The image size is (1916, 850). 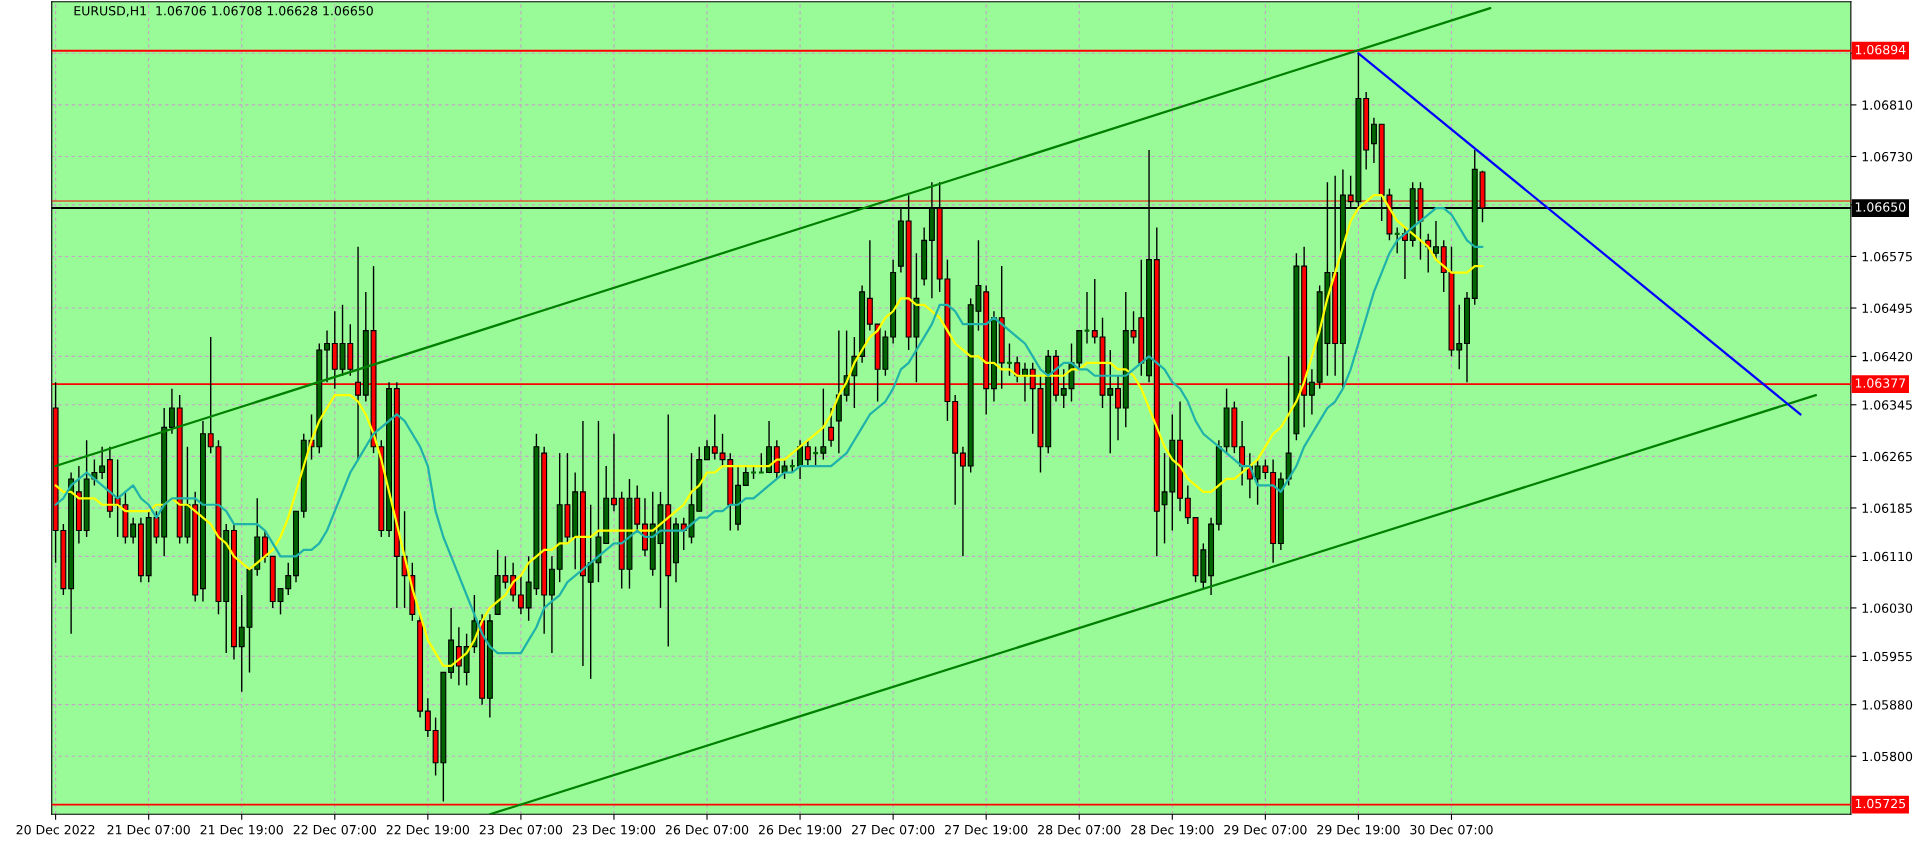 What do you see at coordinates (1880, 49) in the screenshot?
I see `ref-line-label: 1.06894` at bounding box center [1880, 49].